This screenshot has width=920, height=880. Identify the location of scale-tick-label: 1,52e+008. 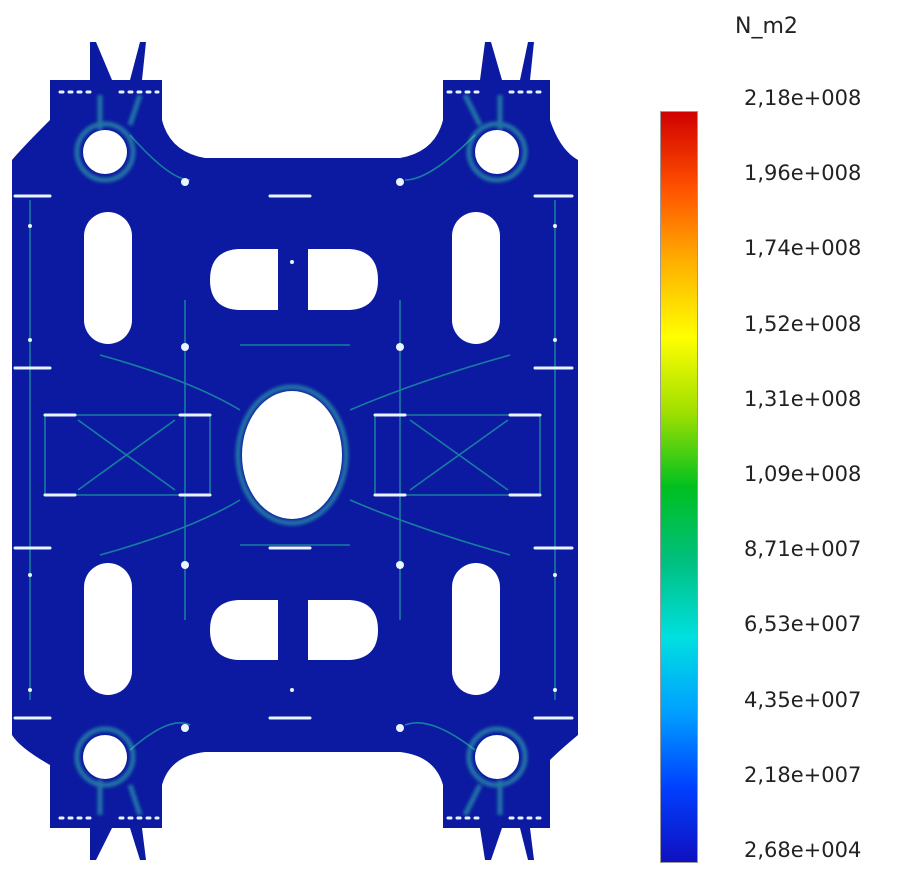
(803, 323).